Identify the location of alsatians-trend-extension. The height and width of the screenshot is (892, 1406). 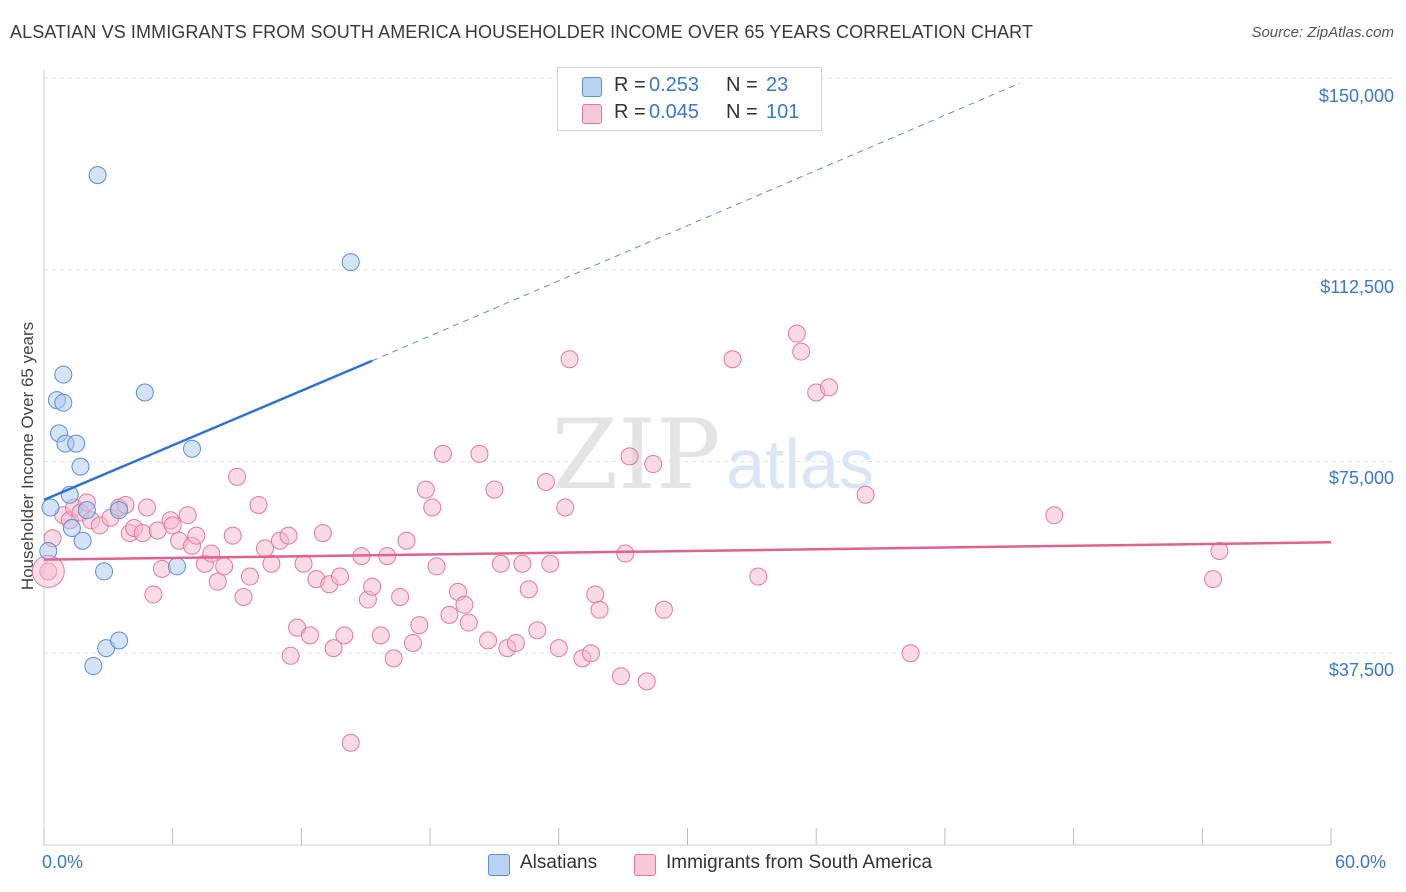
(696, 222).